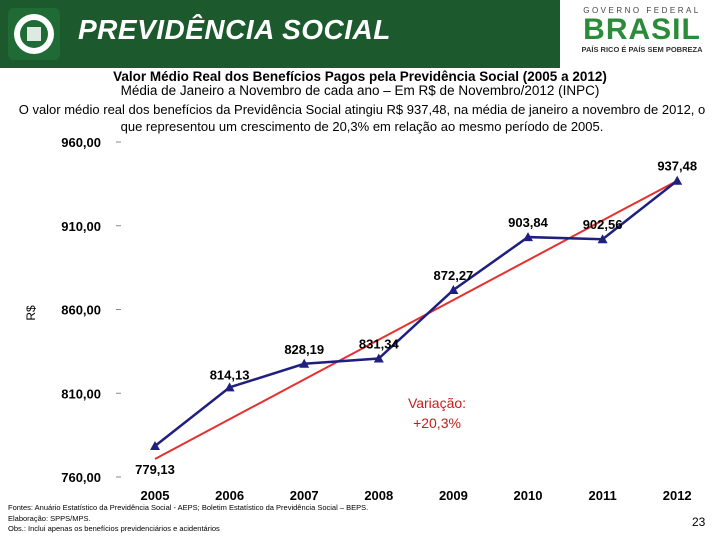 The image size is (720, 540). I want to click on x-tick-label: 2012, so click(677, 495).